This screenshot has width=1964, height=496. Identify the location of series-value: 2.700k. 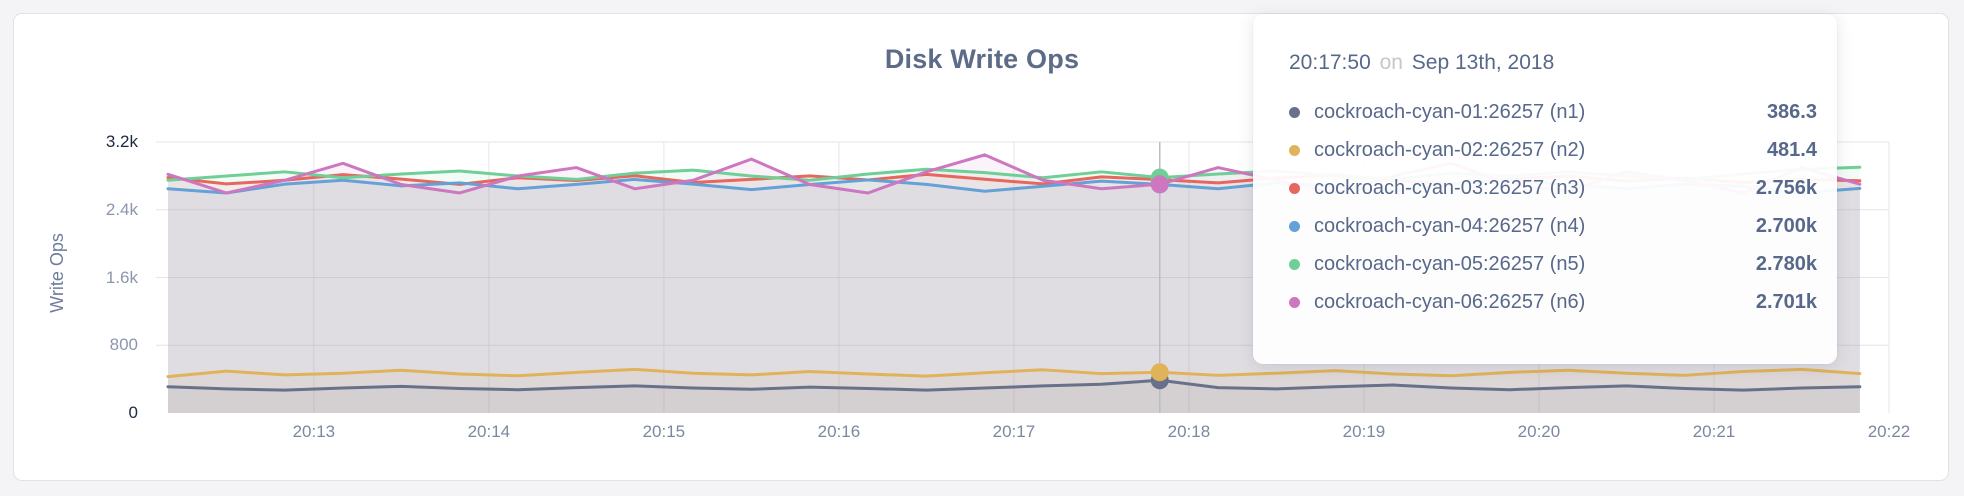
(1786, 225).